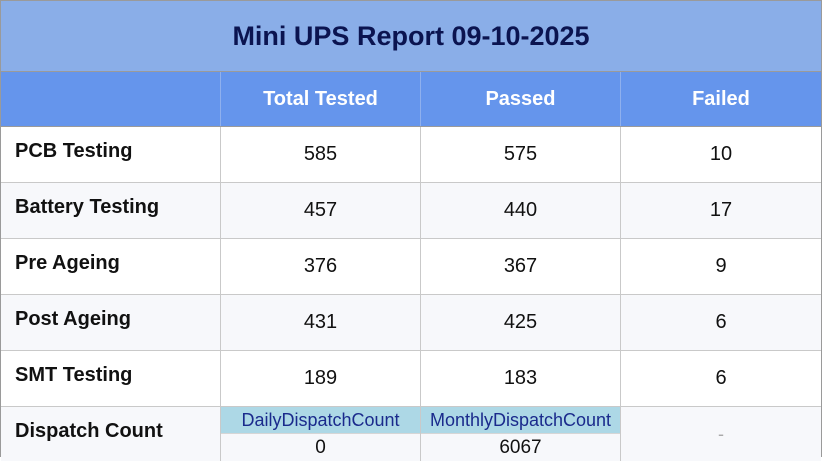 This screenshot has width=822, height=461. What do you see at coordinates (521, 266) in the screenshot?
I see `passed-value: 367` at bounding box center [521, 266].